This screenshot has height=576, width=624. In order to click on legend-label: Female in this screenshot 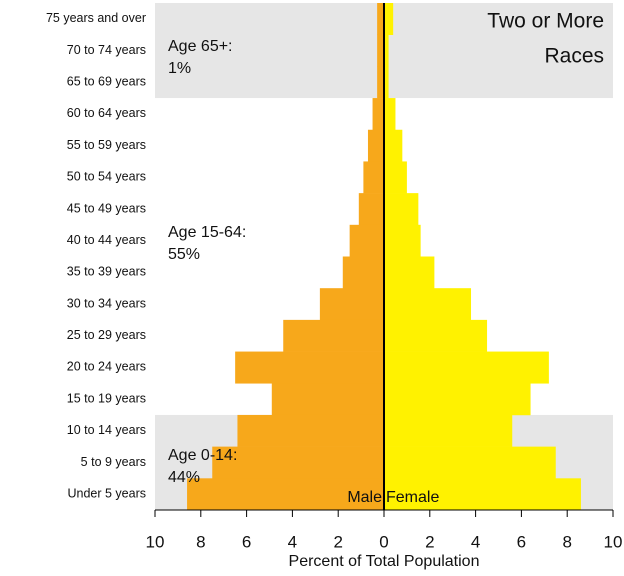, I will do `click(412, 497)`.